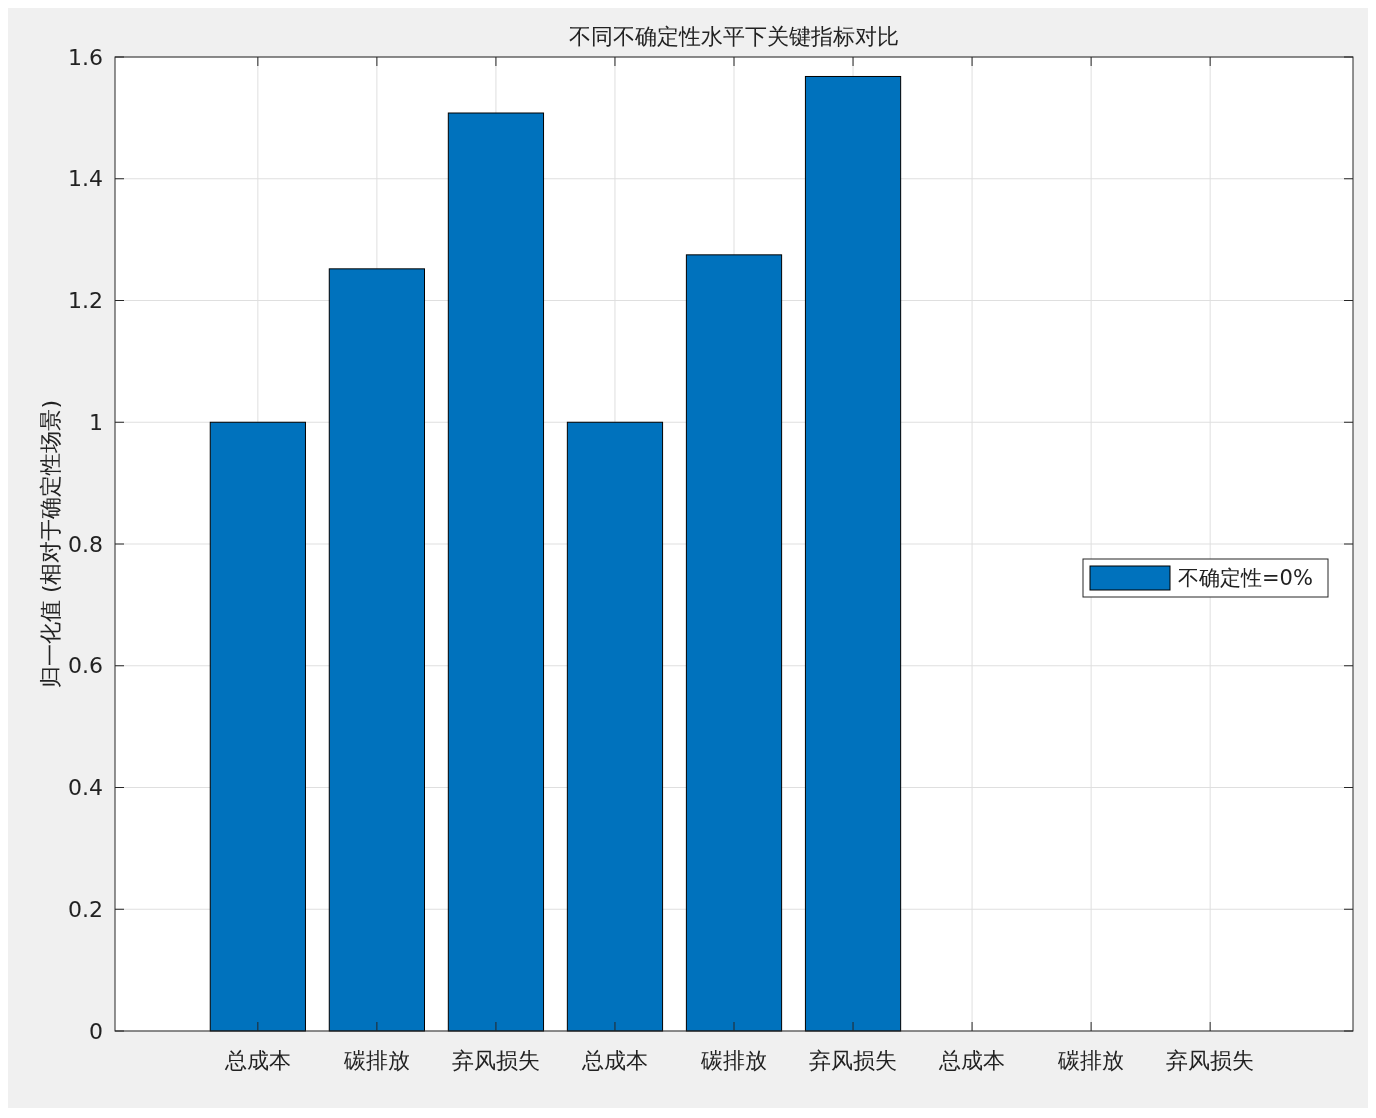  What do you see at coordinates (96, 422) in the screenshot?
I see `y-tick-label: 1` at bounding box center [96, 422].